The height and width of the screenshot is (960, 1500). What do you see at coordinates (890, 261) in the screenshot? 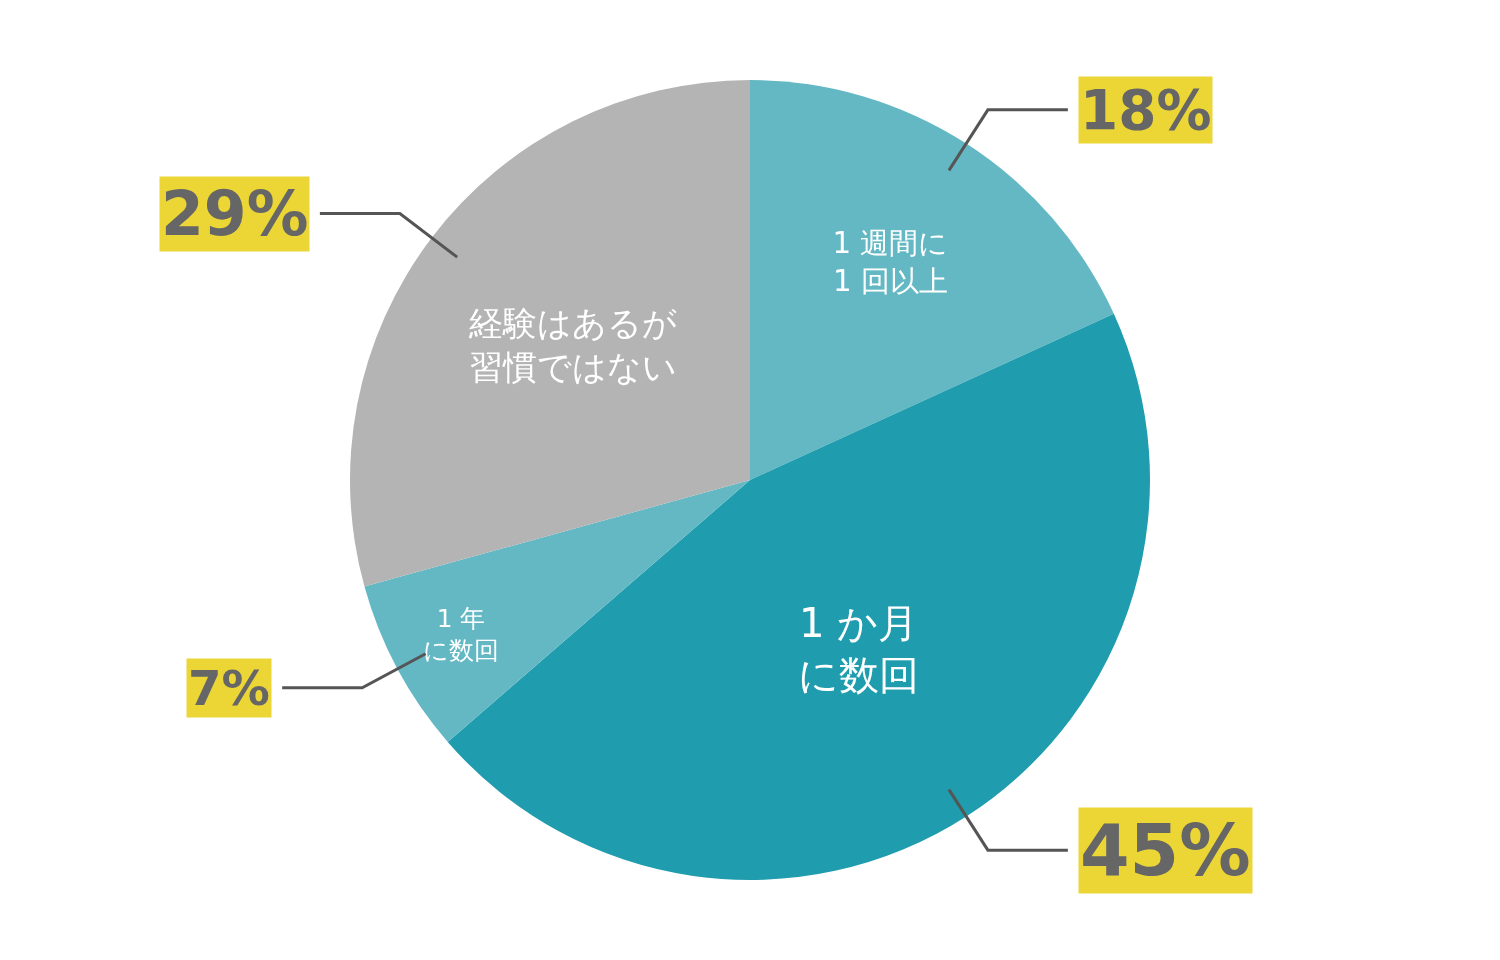
I see `slice-label: 1 週間に1 回以上` at bounding box center [890, 261].